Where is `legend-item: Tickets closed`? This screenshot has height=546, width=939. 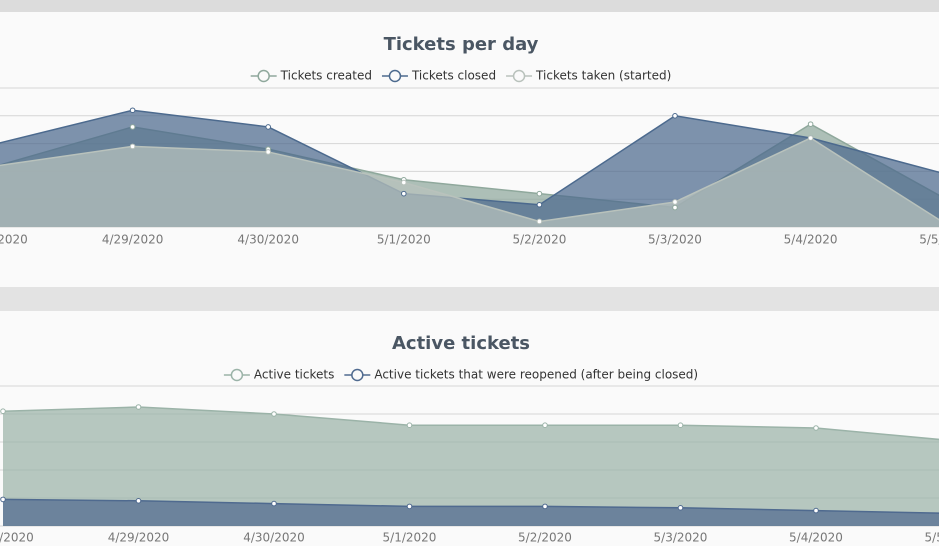 legend-item: Tickets closed is located at coordinates (438, 76).